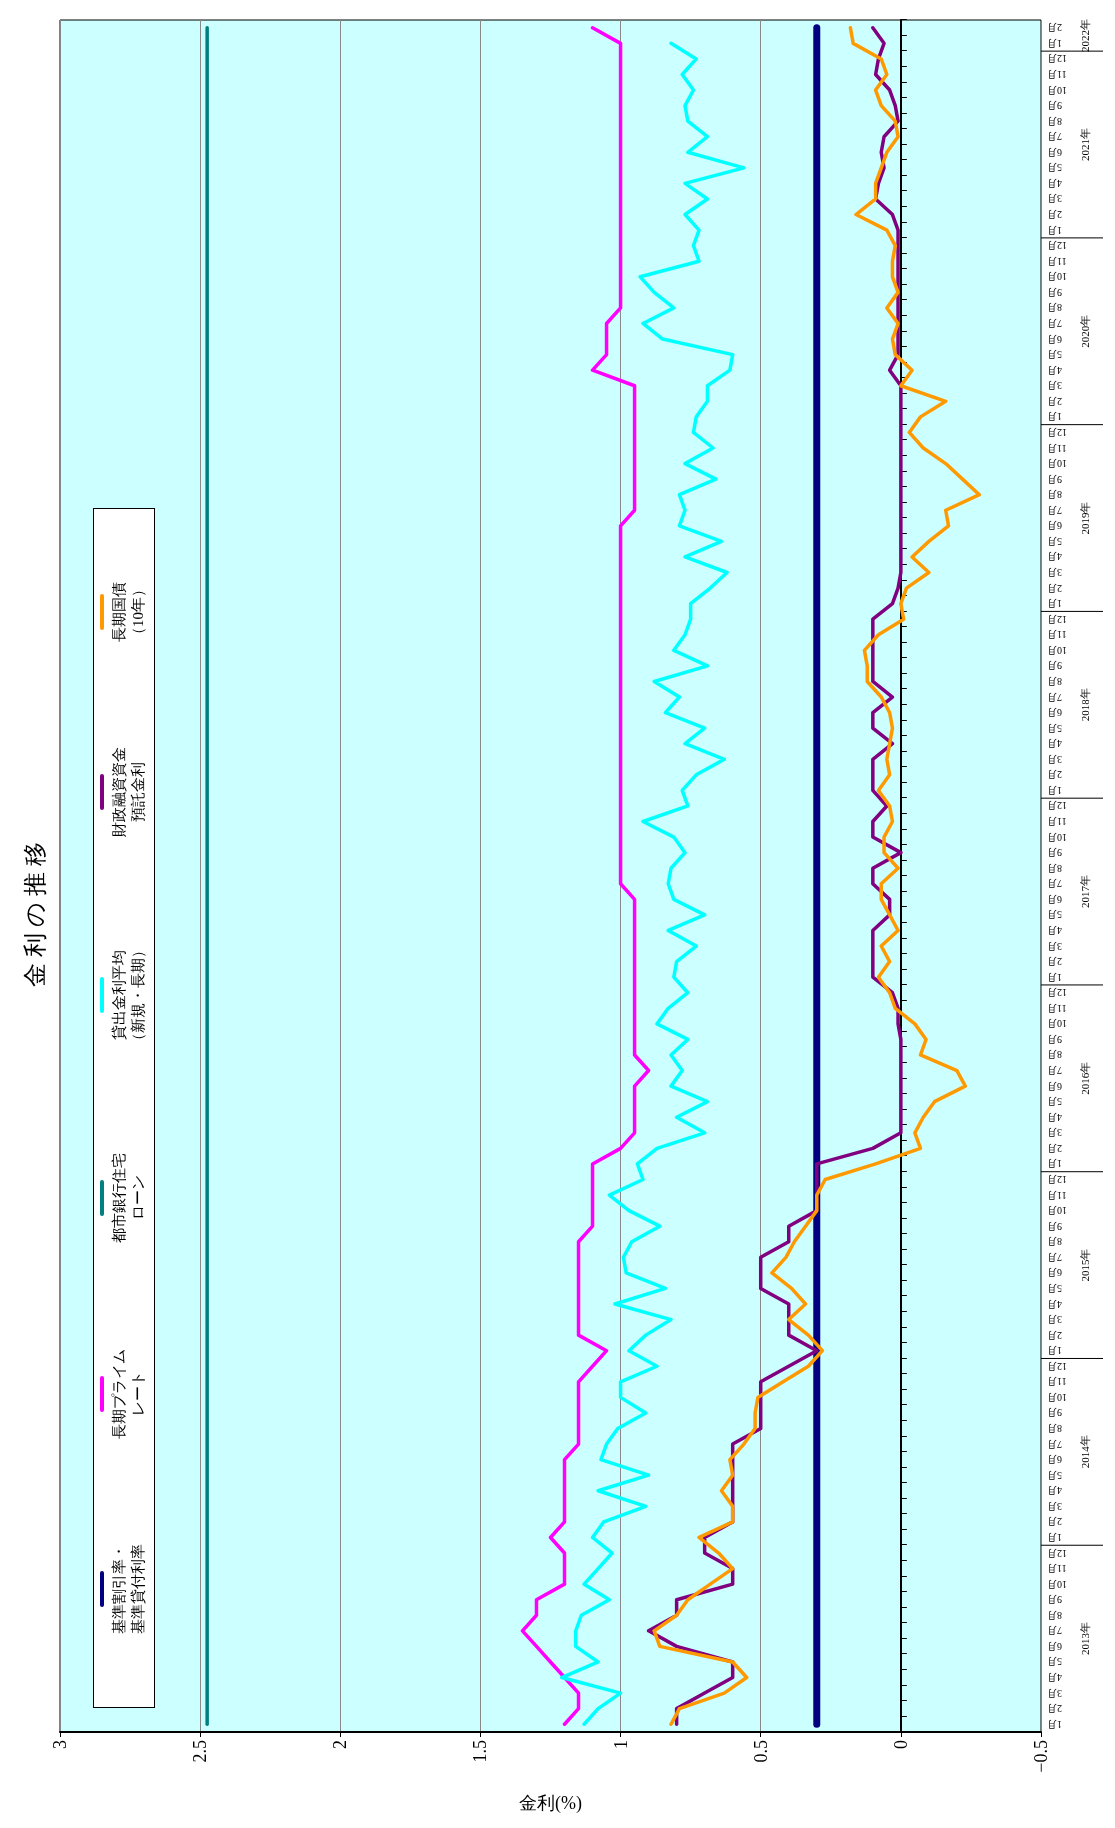  I want to click on text: 2019年, so click(1084, 518).